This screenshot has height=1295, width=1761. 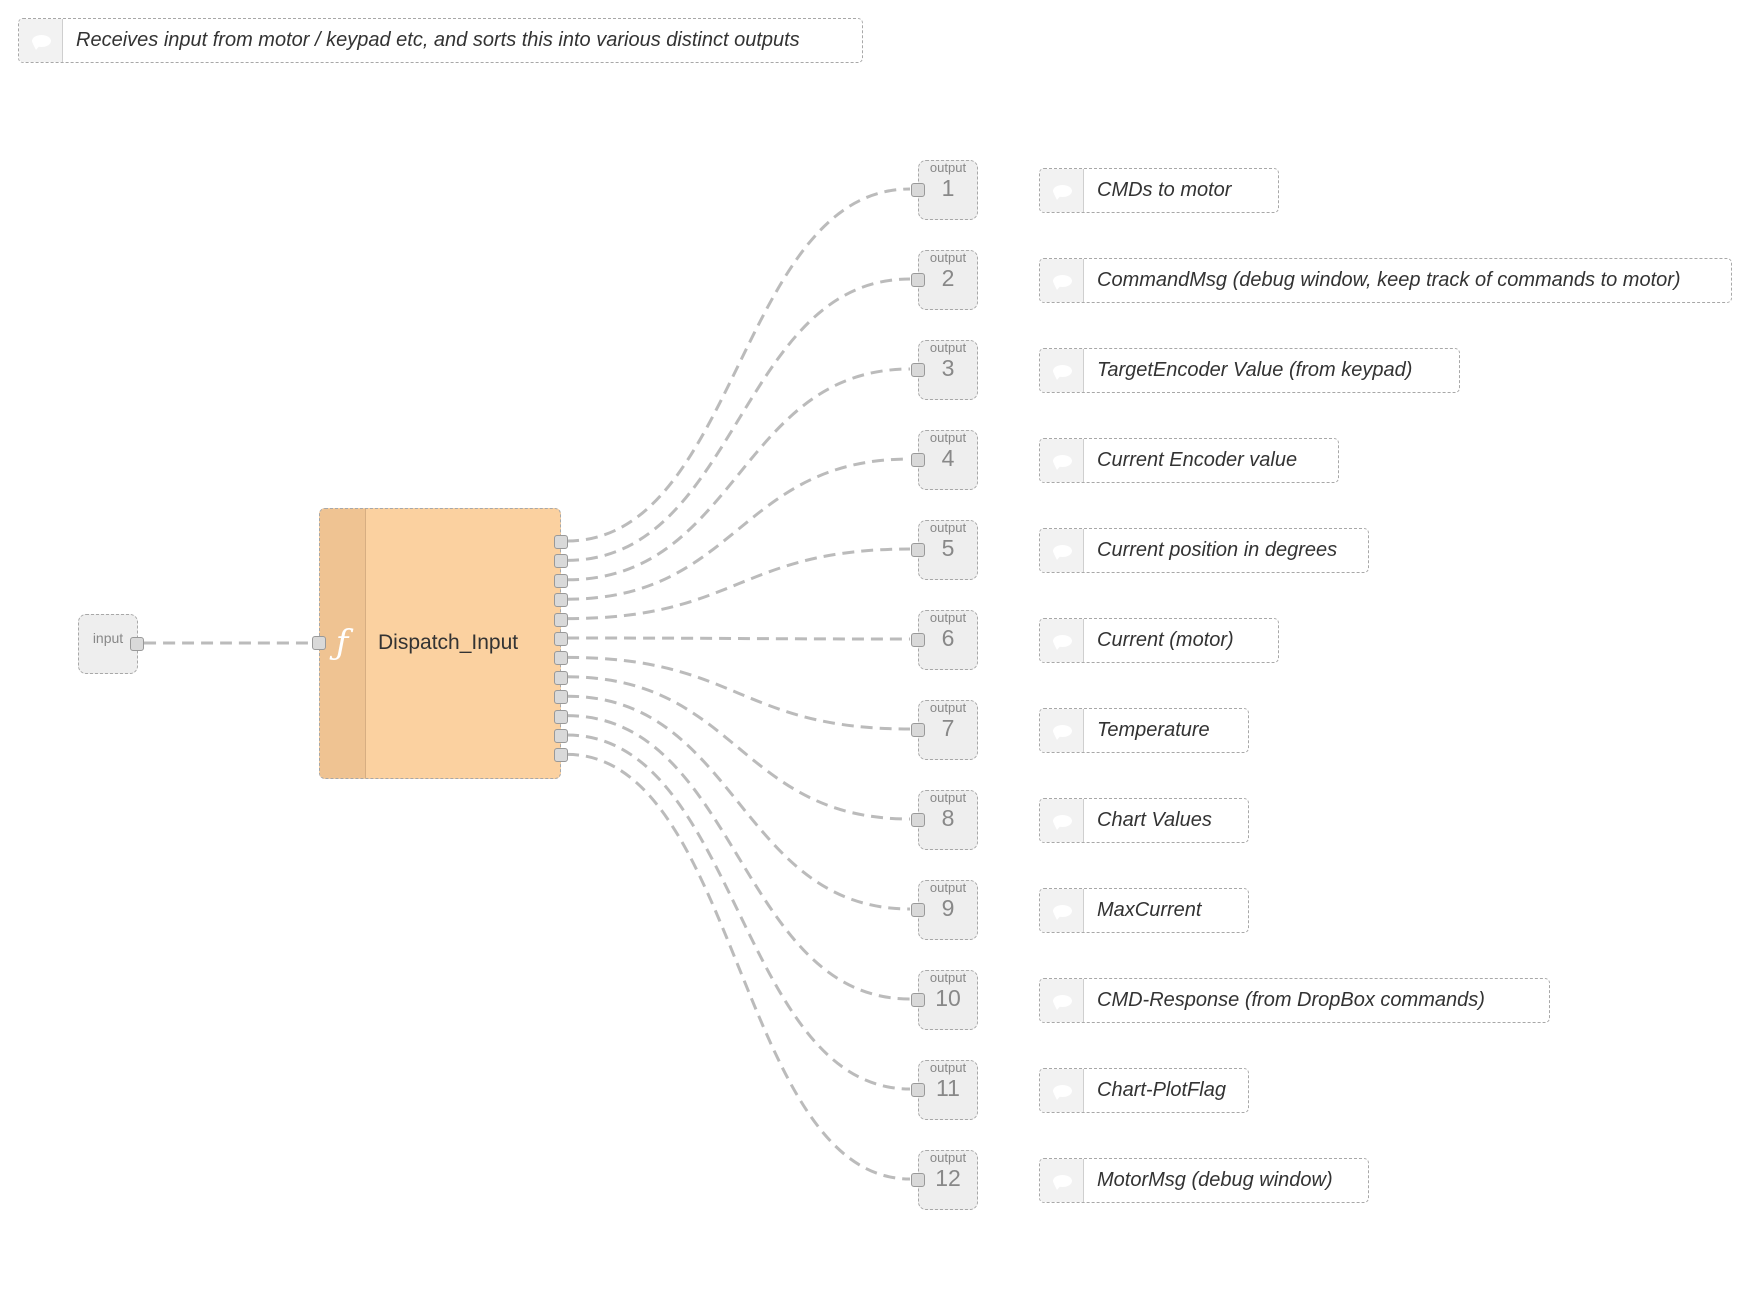 I want to click on output-comment-text: MaxCurrent, so click(x=1149, y=910).